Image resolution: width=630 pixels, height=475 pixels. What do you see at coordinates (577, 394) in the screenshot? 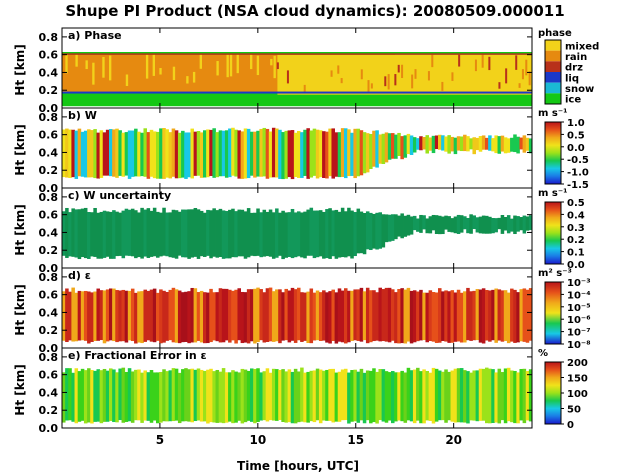
I see `colorbar-tick-label: 100` at bounding box center [577, 394].